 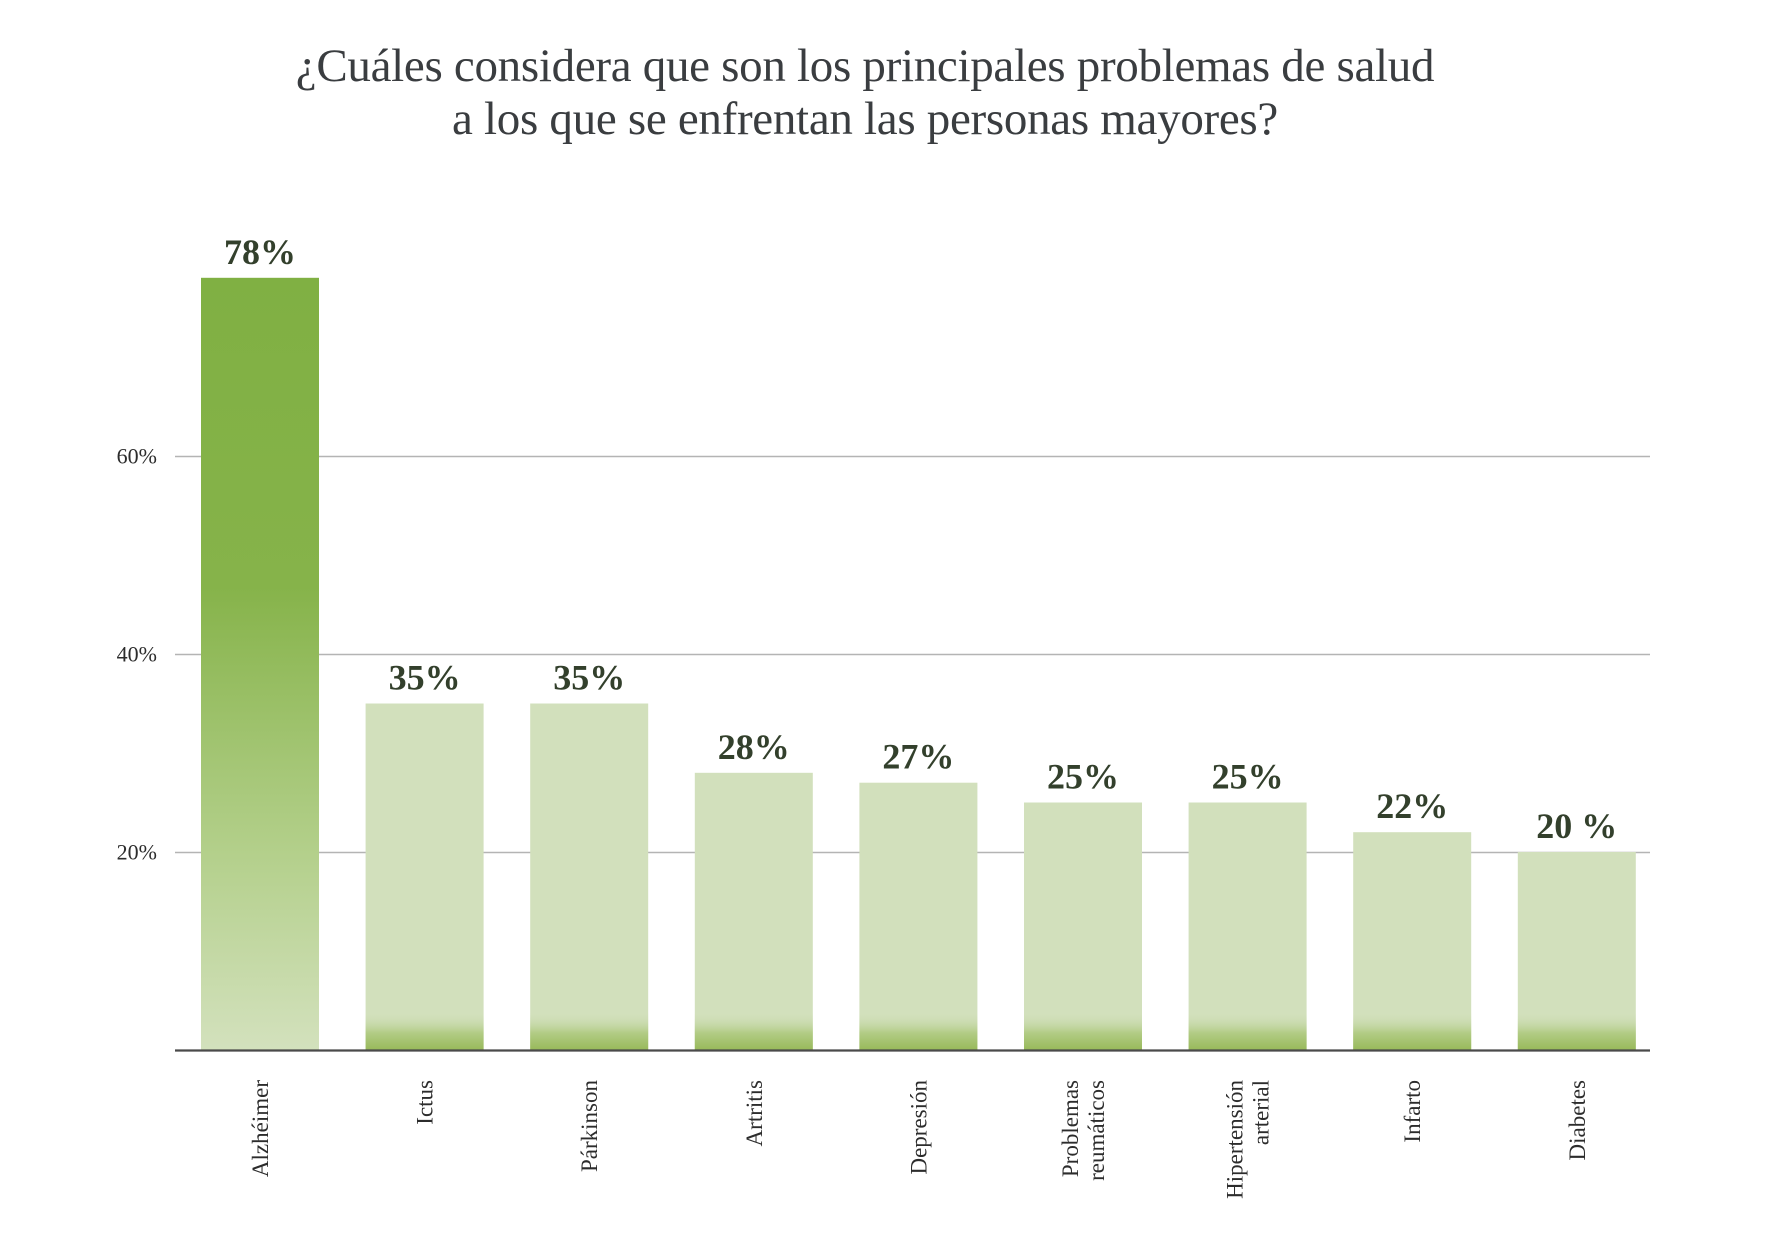 I want to click on category-label: Problemas reumáticos, so click(x=1083, y=1130).